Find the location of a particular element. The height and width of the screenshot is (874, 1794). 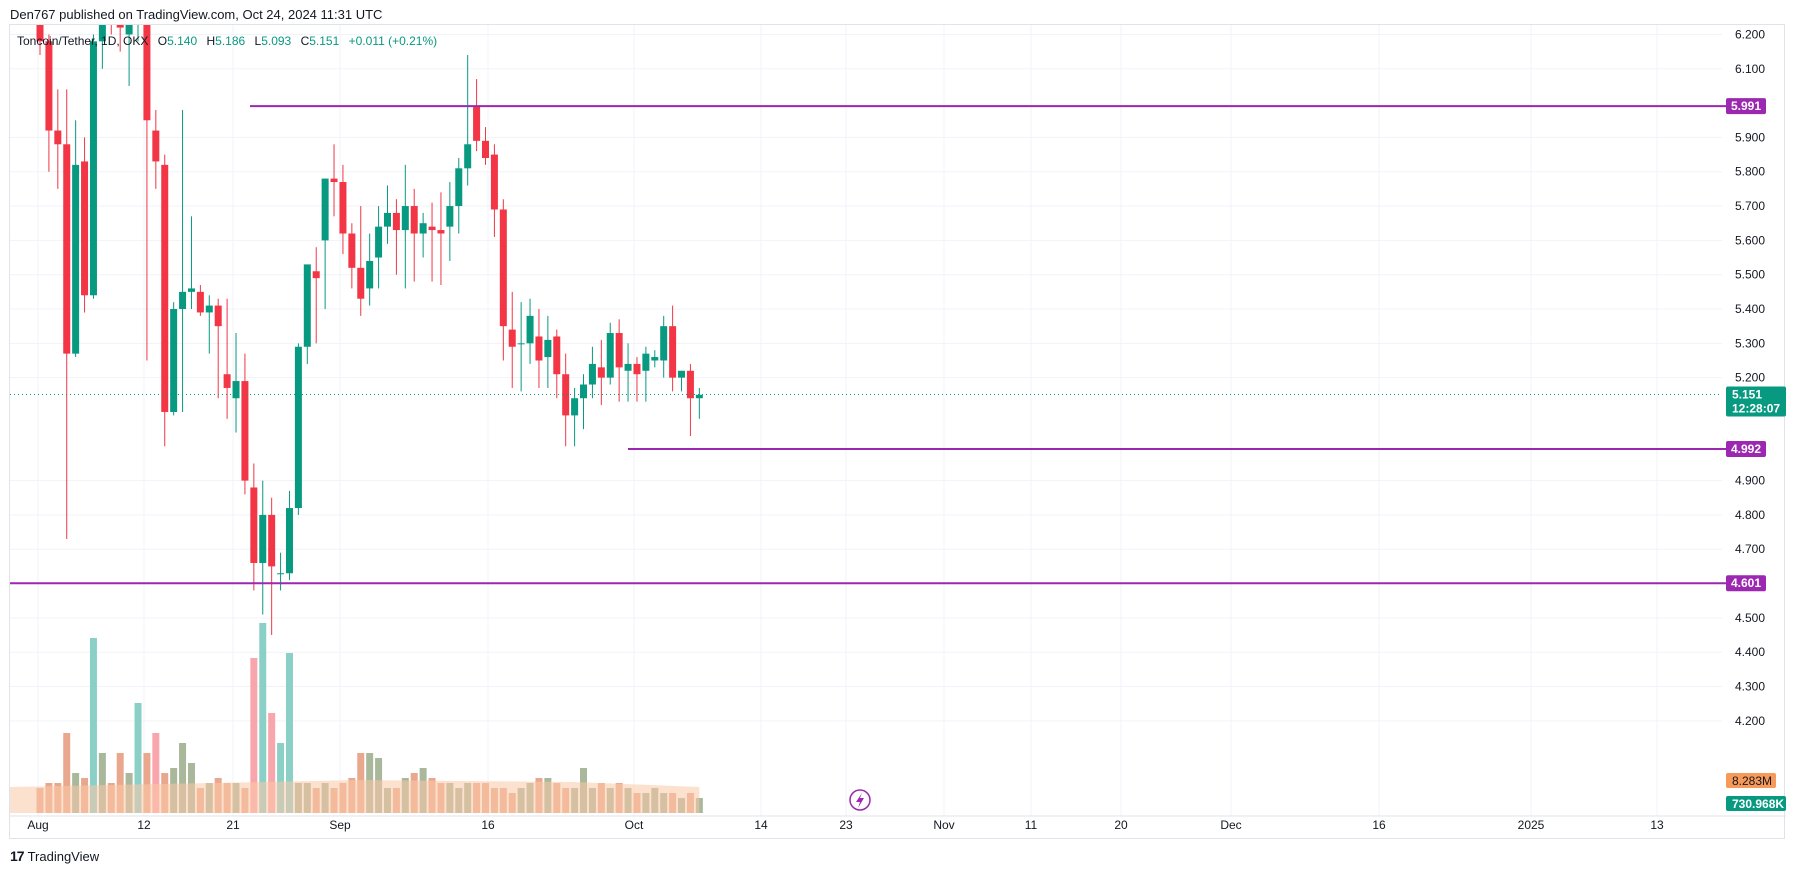

legend-open-label: O is located at coordinates (162, 41).